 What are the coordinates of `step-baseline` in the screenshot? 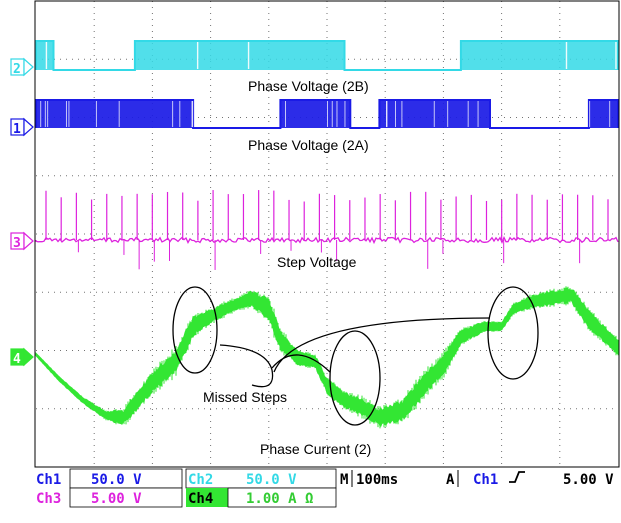 It's located at (327, 240).